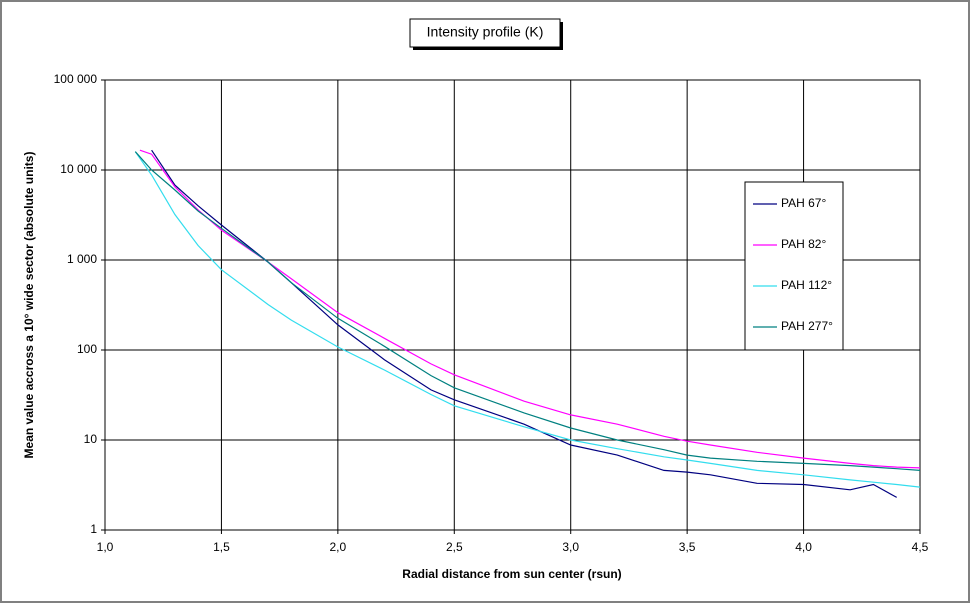  What do you see at coordinates (803, 547) in the screenshot?
I see `x-tick-label: 4,0` at bounding box center [803, 547].